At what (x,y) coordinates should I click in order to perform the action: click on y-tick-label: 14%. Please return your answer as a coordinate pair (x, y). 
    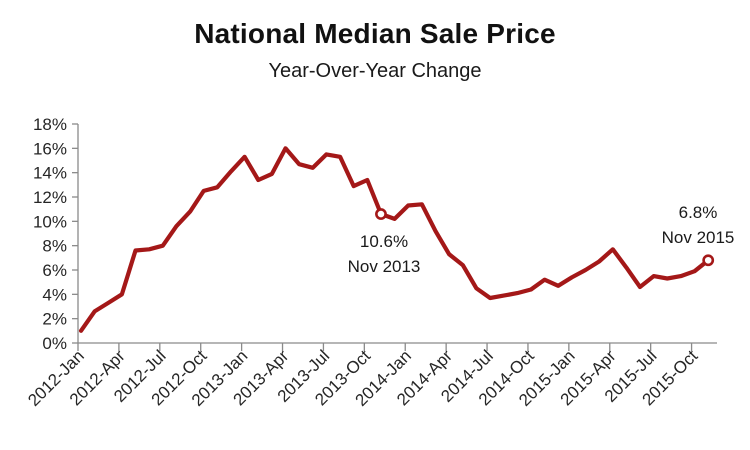
    Looking at the image, I should click on (50, 173).